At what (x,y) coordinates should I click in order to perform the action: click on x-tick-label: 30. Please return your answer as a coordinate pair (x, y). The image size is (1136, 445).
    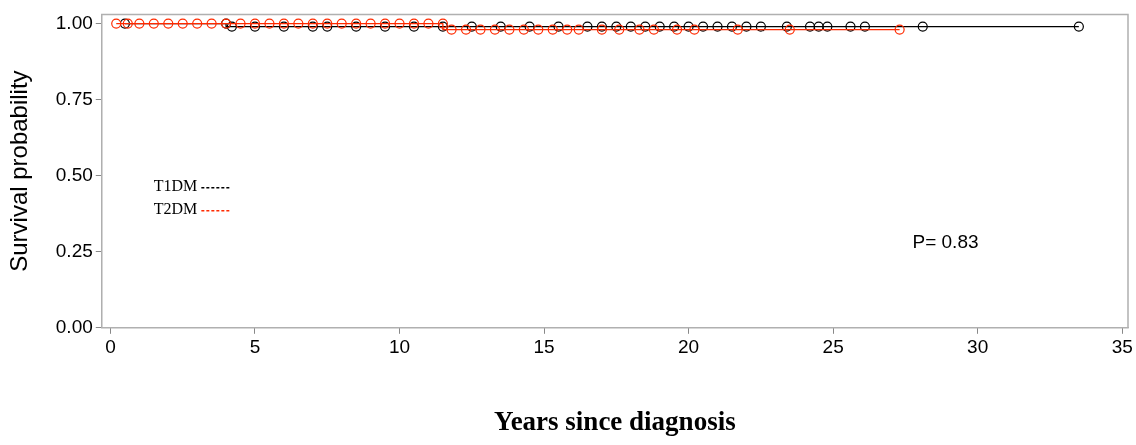
    Looking at the image, I should click on (978, 347).